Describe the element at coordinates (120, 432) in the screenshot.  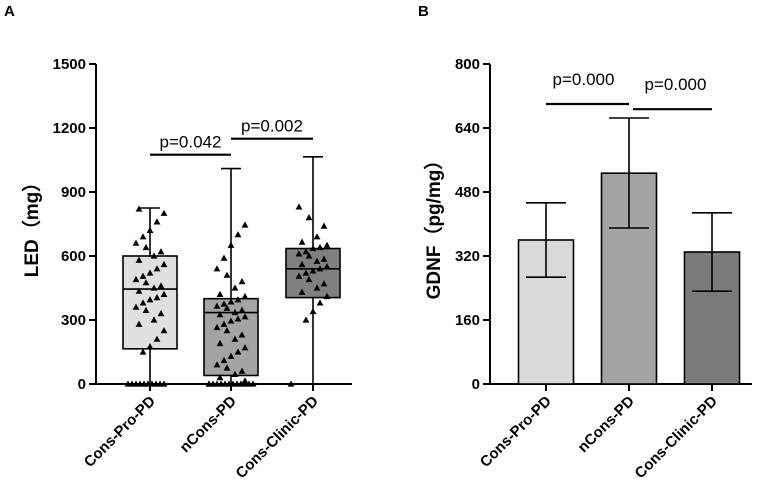
I see `panel-a-x-tick-label: Cons-Pro-PD` at that location.